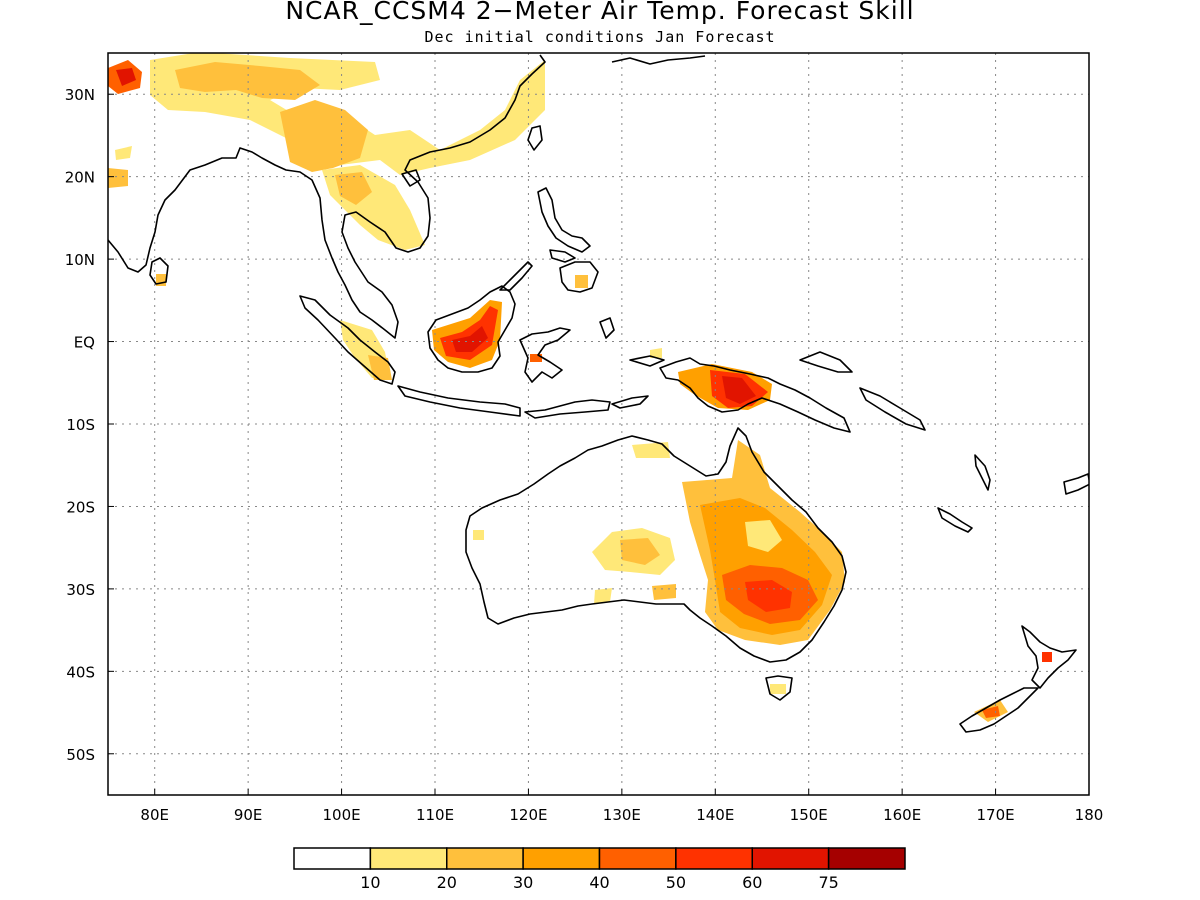  What do you see at coordinates (955, 520) in the screenshot?
I see `coastline-vanuatu` at bounding box center [955, 520].